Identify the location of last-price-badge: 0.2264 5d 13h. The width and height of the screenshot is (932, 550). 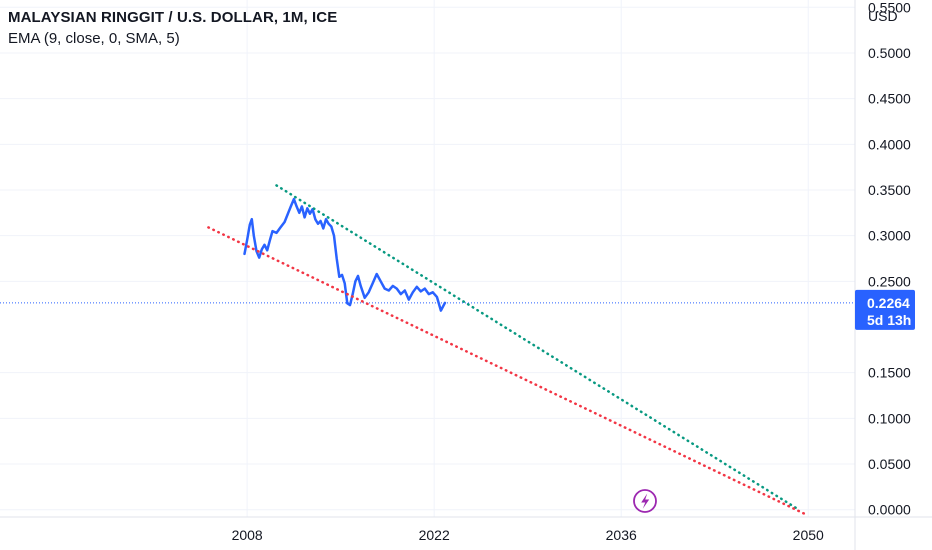
(885, 309).